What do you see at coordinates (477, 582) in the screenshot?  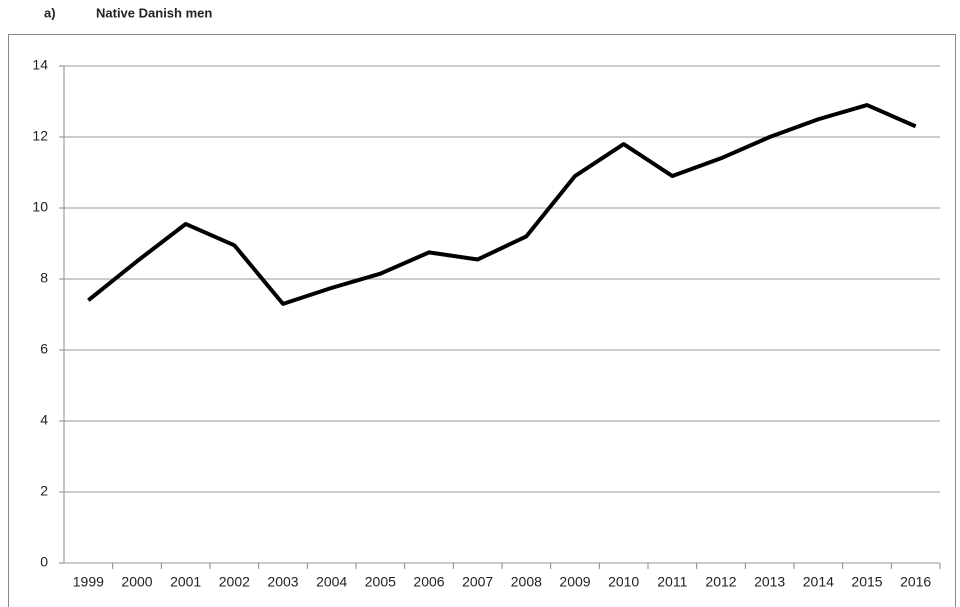 I see `x-tick-label: 2007` at bounding box center [477, 582].